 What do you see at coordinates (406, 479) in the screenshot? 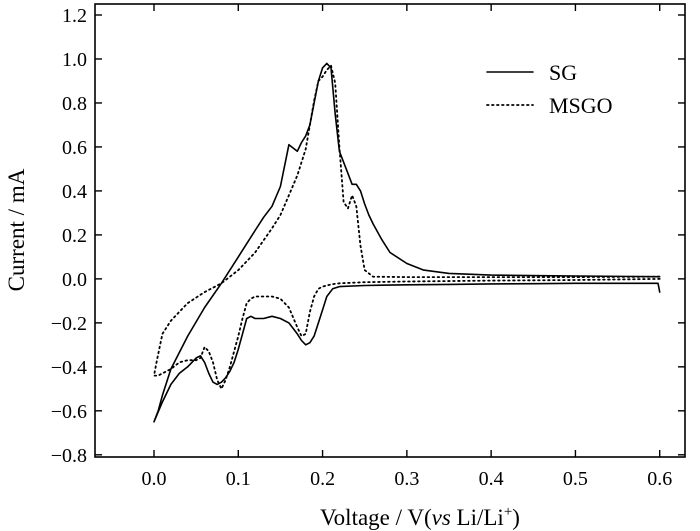
I see `x-tick-label: 0.3` at bounding box center [406, 479].